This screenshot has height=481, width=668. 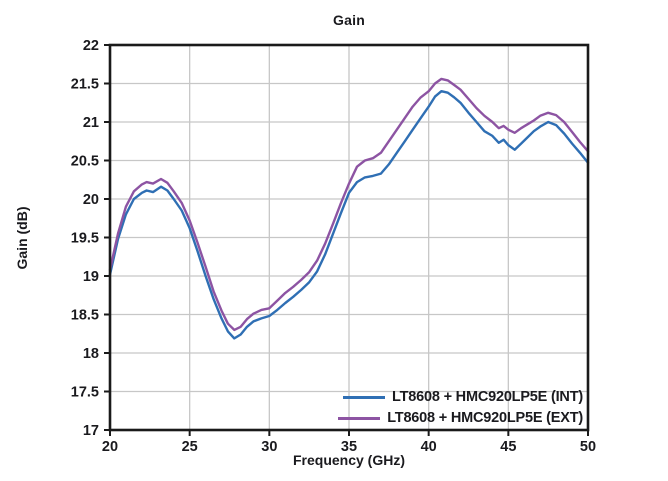 I want to click on legend-item-int: LT8608 + HMC920LP5E (INT), so click(x=460, y=397).